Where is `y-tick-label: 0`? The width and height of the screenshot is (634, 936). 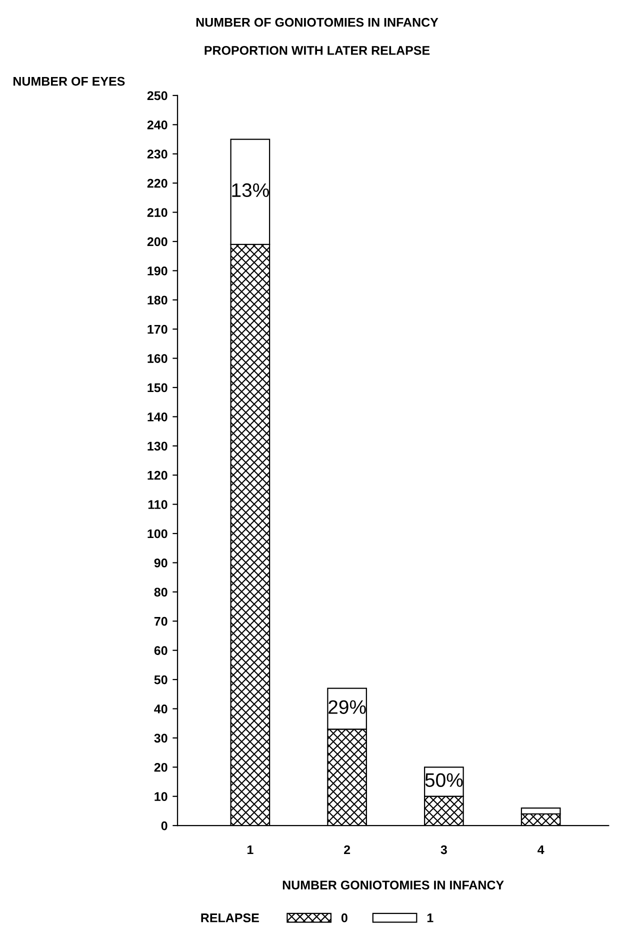 y-tick-label: 0 is located at coordinates (164, 825).